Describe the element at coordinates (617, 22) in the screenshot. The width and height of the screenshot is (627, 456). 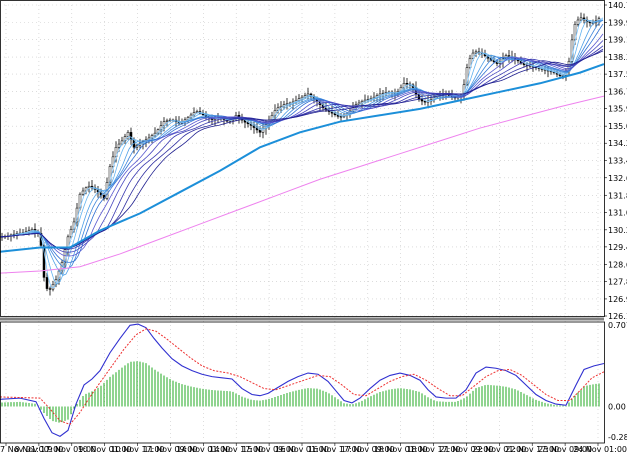
I see `y-tick-label: 139.950` at that location.